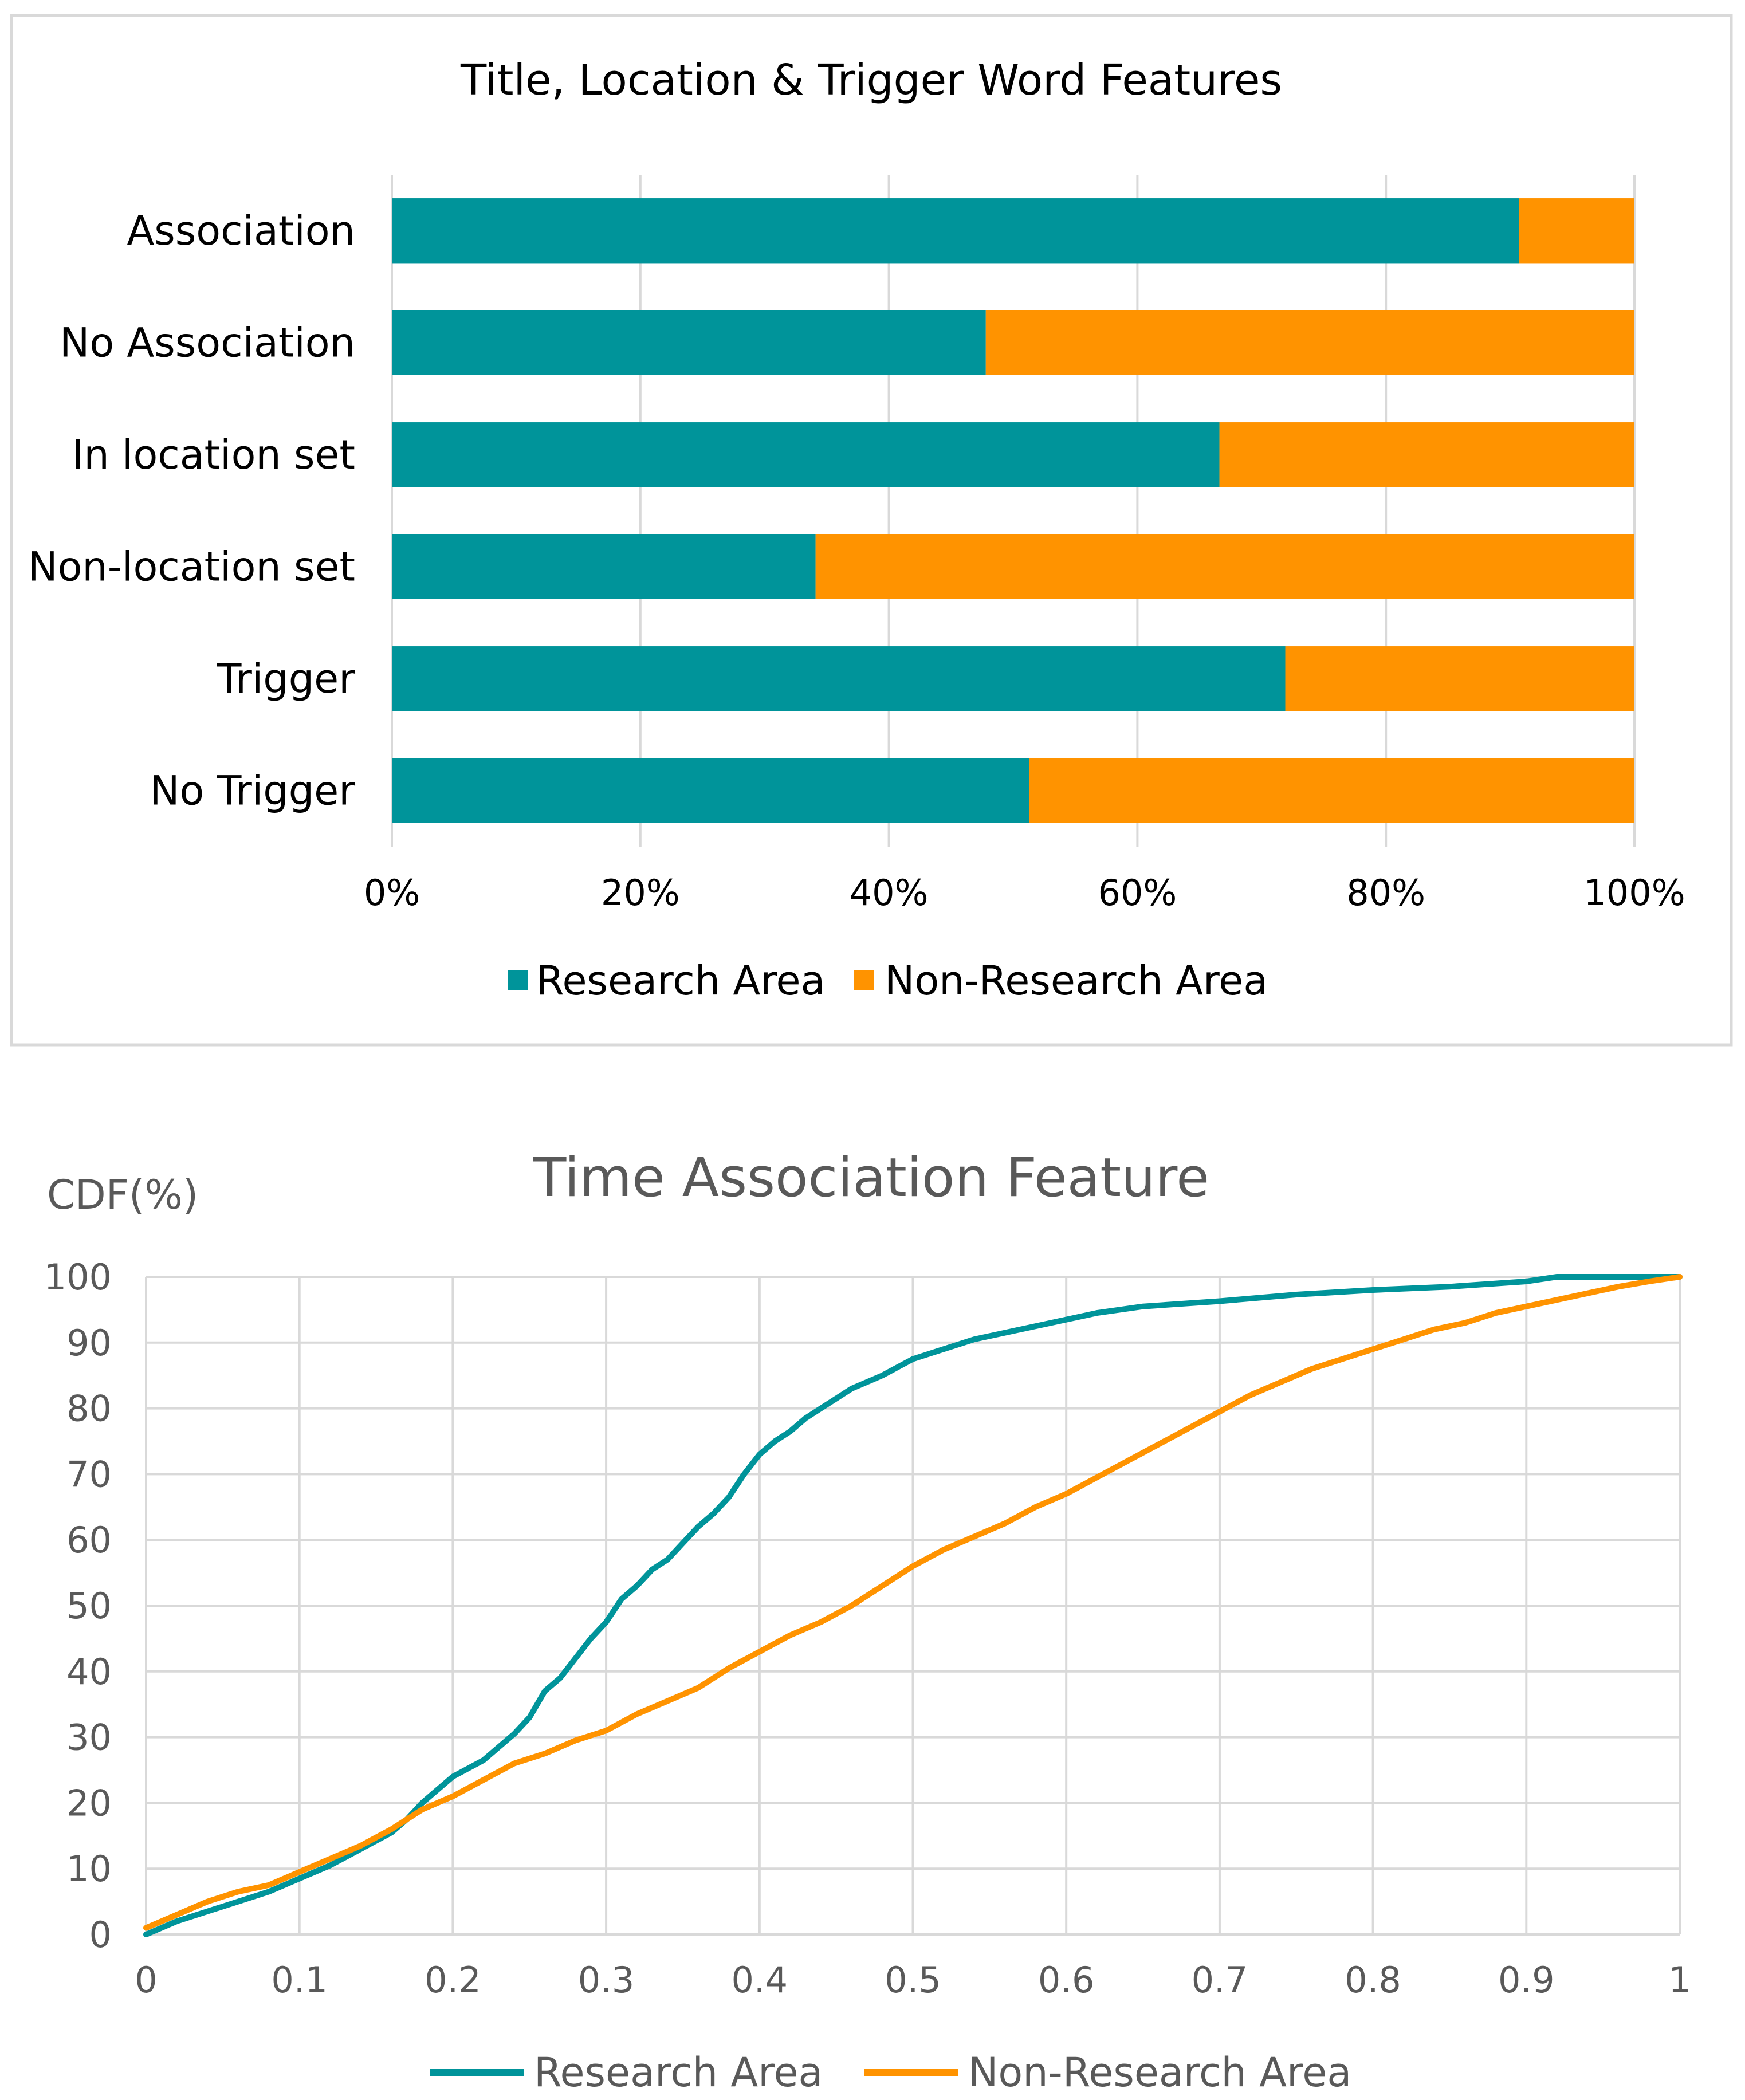 This screenshot has width=1745, height=2100. I want to click on chart2-y-tick-label: 30, so click(89, 1738).